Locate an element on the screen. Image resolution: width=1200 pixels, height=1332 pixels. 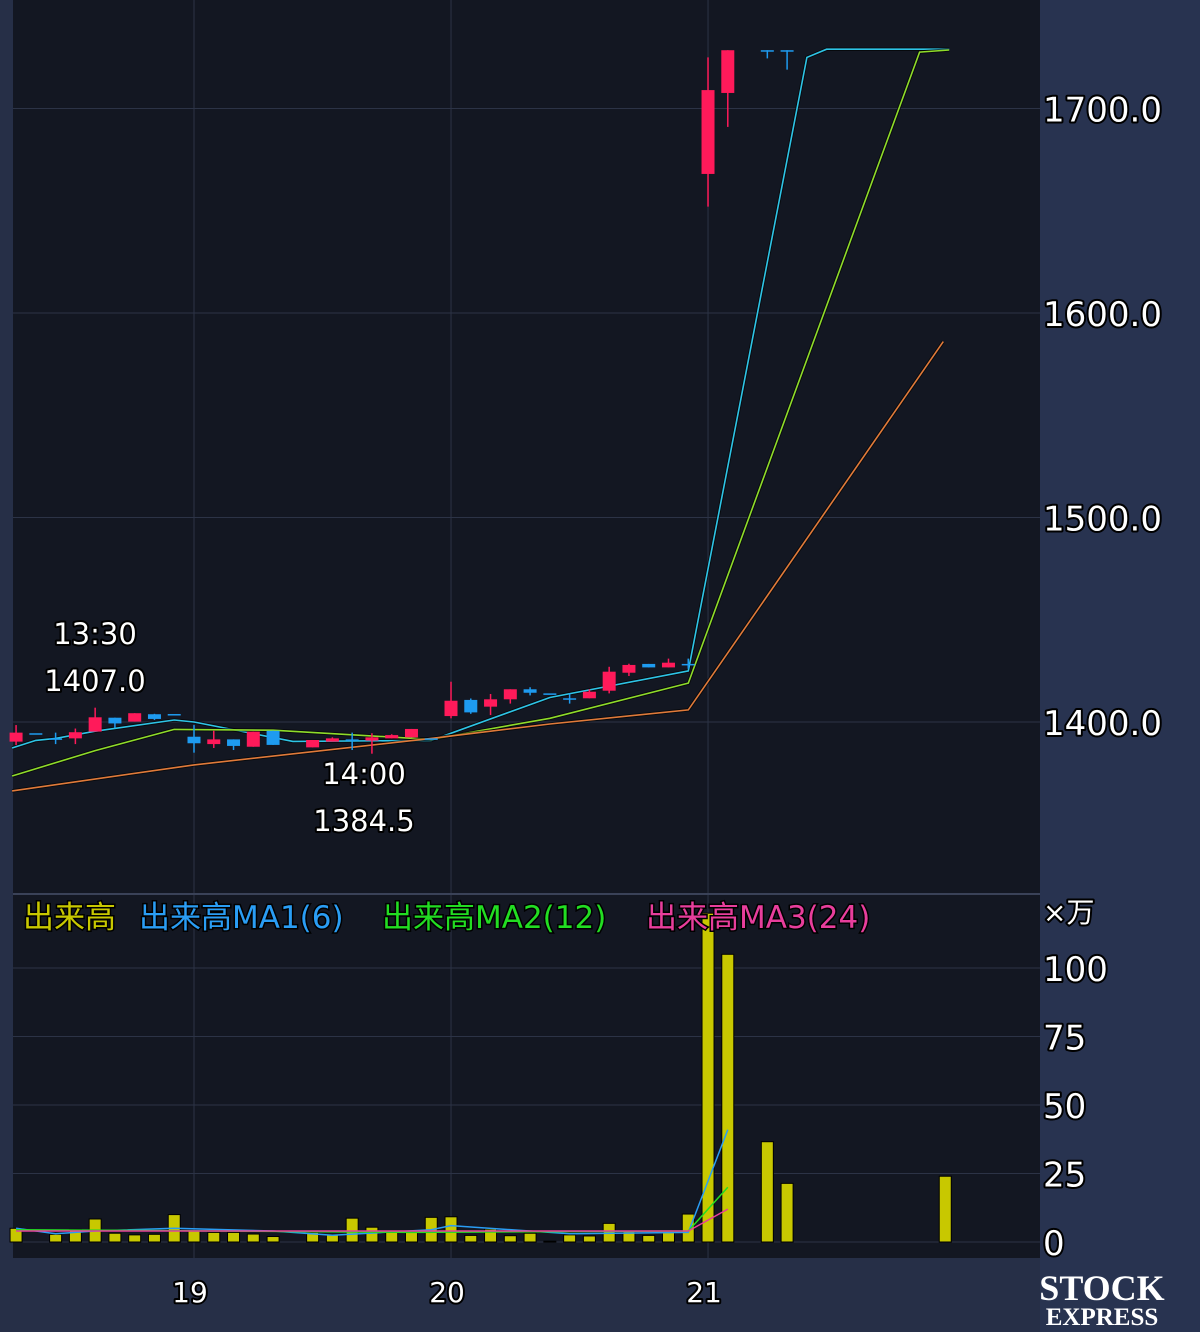
x-tick-label: 21 is located at coordinates (704, 1292).